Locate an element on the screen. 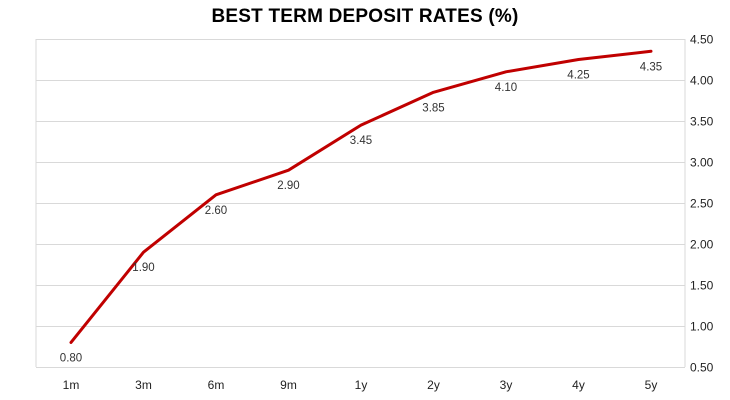 Image resolution: width=730 pixels, height=400 pixels. data-label: 4.35 is located at coordinates (651, 67).